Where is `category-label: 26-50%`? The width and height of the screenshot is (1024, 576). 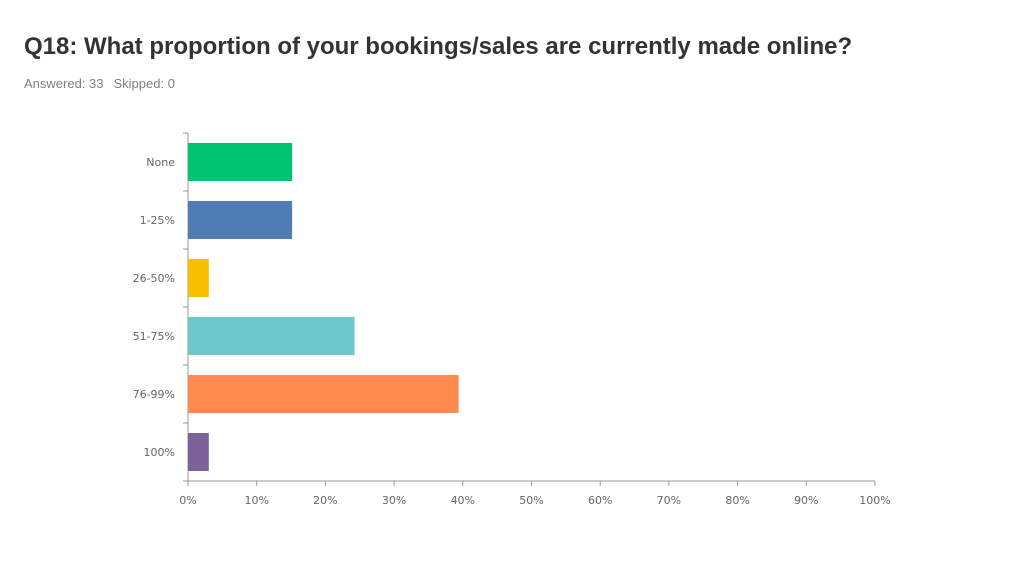
category-label: 26-50% is located at coordinates (154, 278).